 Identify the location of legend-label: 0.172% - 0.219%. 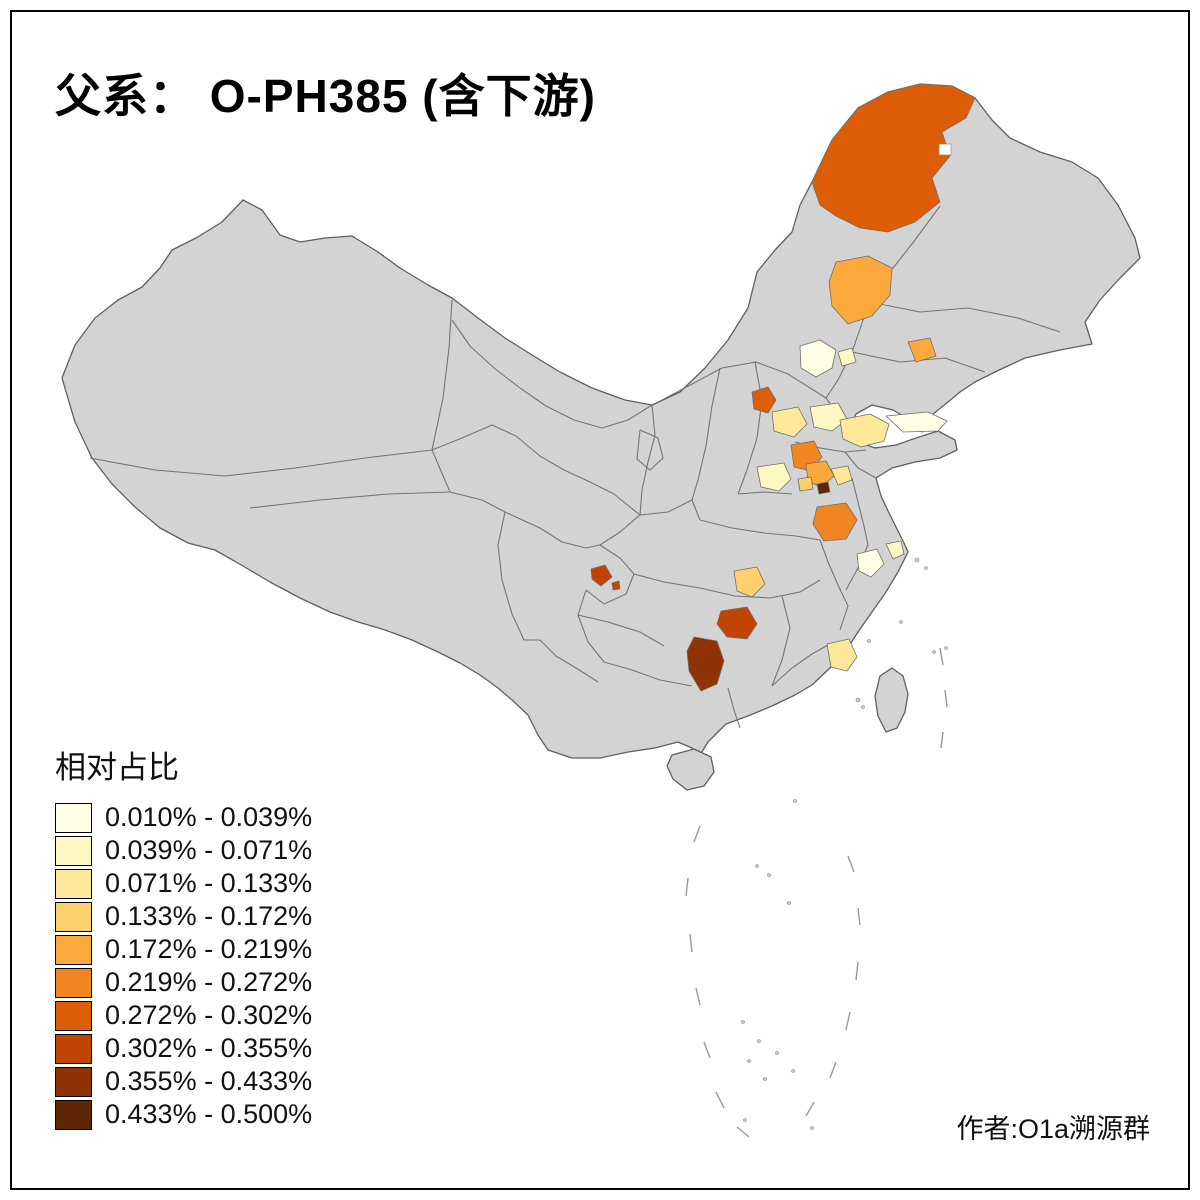
(209, 949).